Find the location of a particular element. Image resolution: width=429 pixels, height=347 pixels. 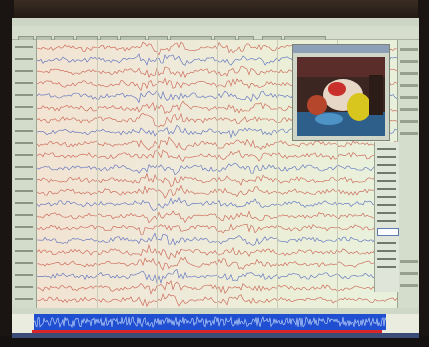

video-icon is located at coordinates (341, 96).